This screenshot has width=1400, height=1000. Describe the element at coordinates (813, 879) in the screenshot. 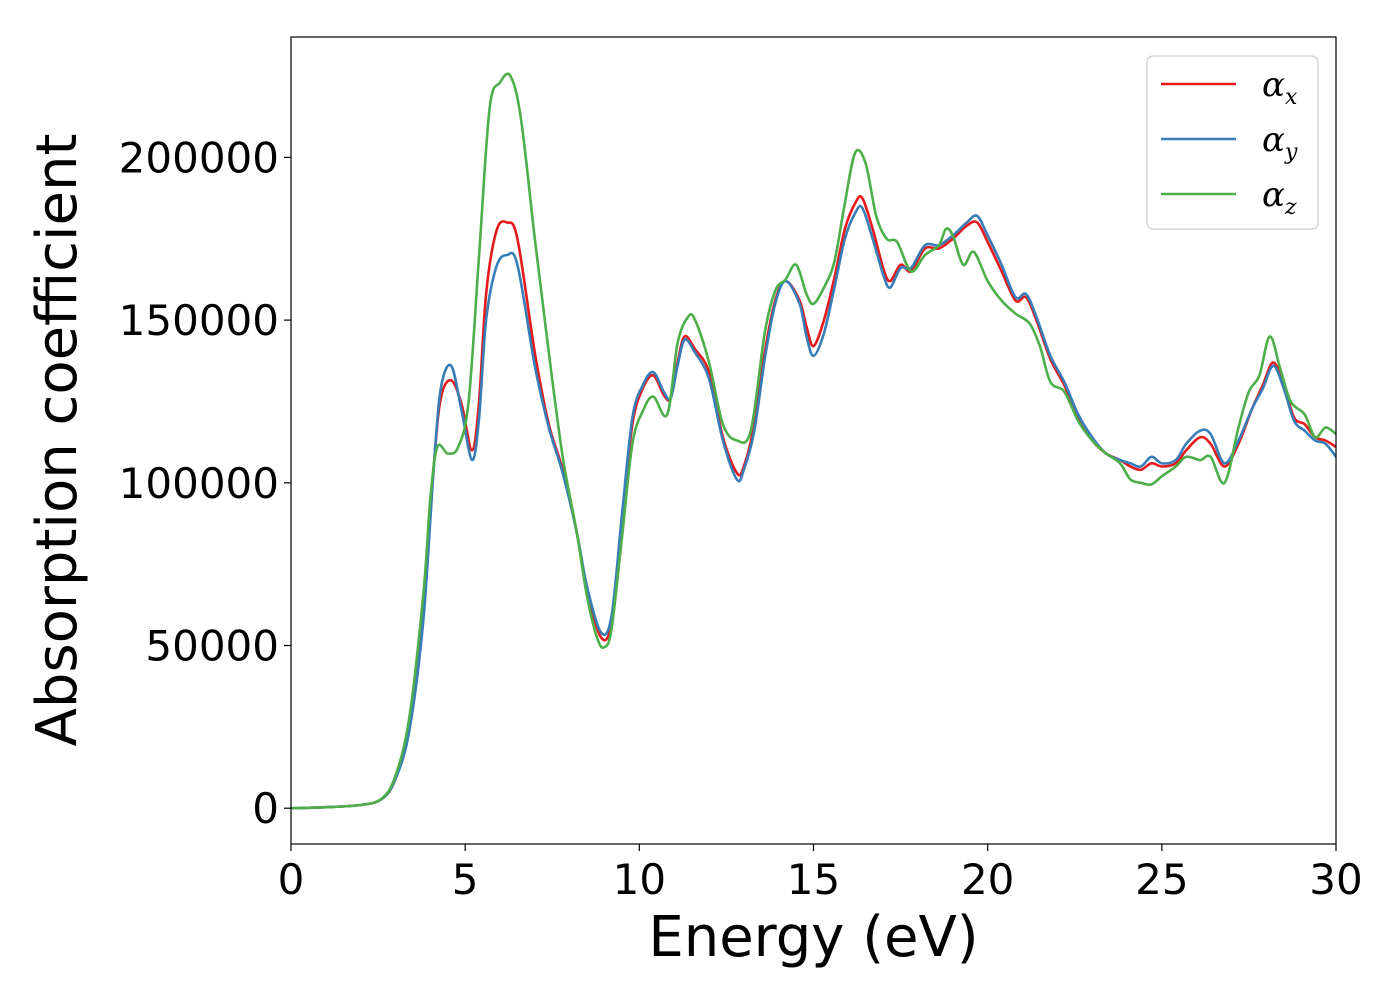

I see `x-tick-label: 15` at that location.